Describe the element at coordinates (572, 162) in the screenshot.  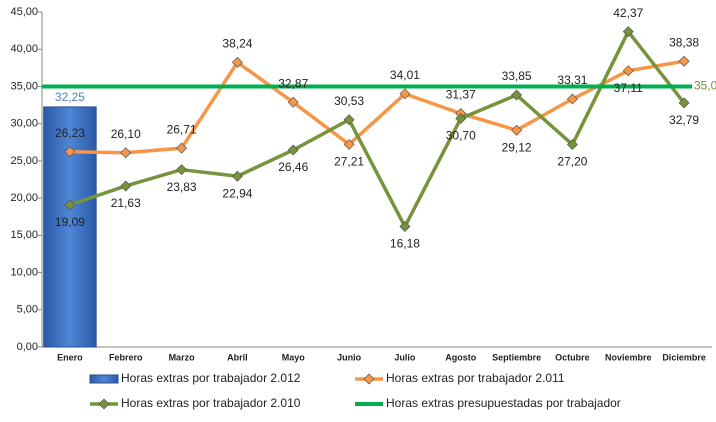
I see `data-label: 27,20` at that location.